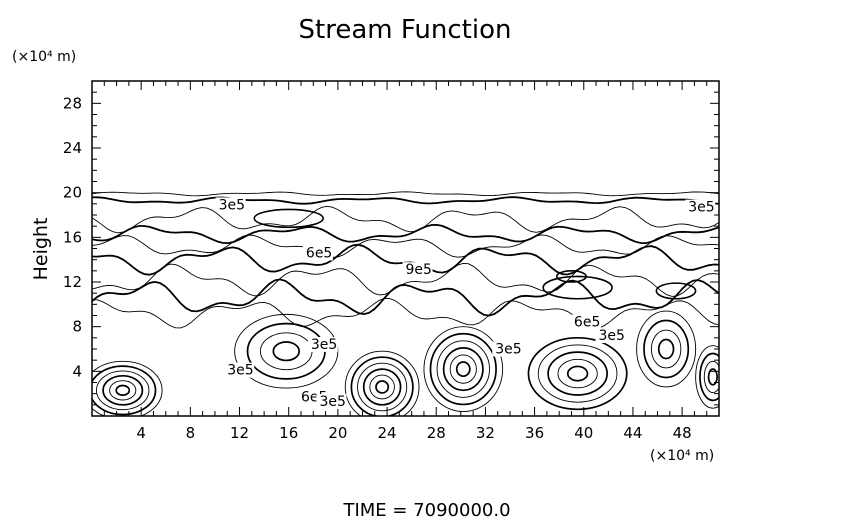  What do you see at coordinates (41, 249) in the screenshot?
I see `y-axis-title: Height` at bounding box center [41, 249].